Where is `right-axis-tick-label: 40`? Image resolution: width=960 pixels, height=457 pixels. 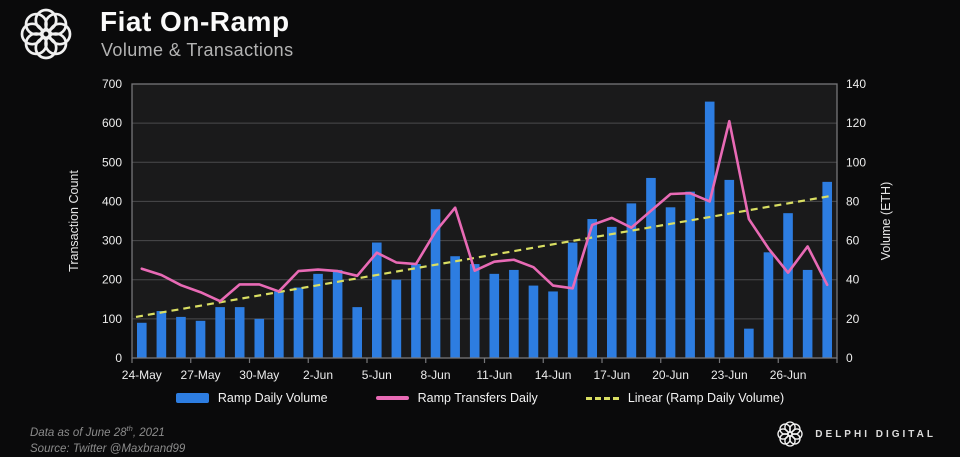 right-axis-tick-label: 40 is located at coordinates (853, 280).